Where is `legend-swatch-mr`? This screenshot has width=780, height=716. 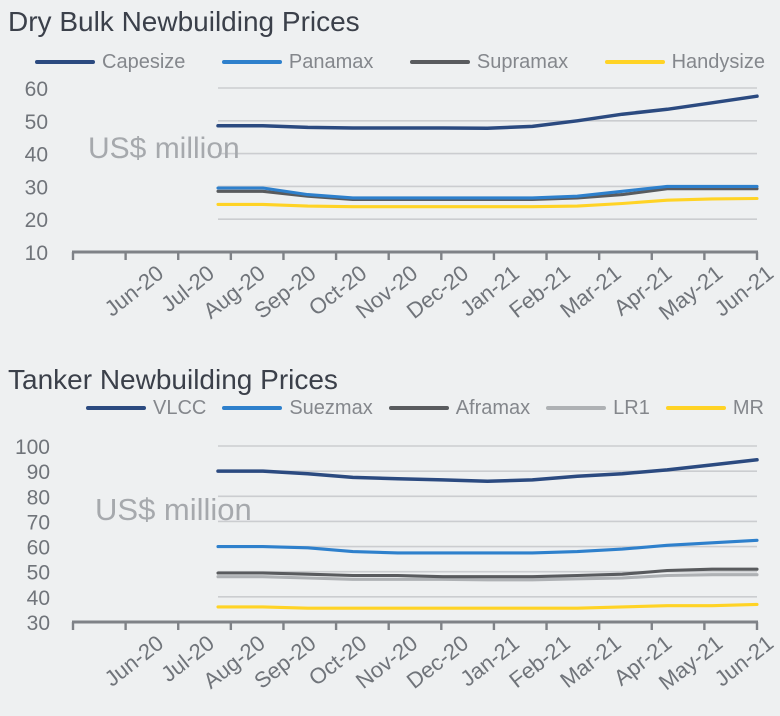 legend-swatch-mr is located at coordinates (695, 408).